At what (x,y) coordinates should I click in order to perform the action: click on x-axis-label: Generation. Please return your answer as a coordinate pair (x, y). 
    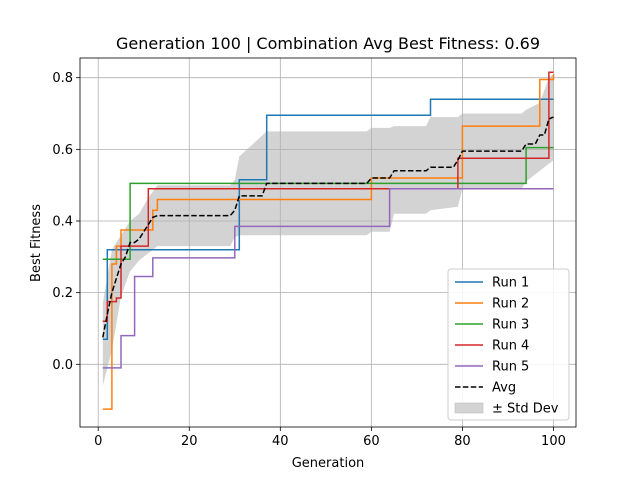
    Looking at the image, I should click on (328, 463).